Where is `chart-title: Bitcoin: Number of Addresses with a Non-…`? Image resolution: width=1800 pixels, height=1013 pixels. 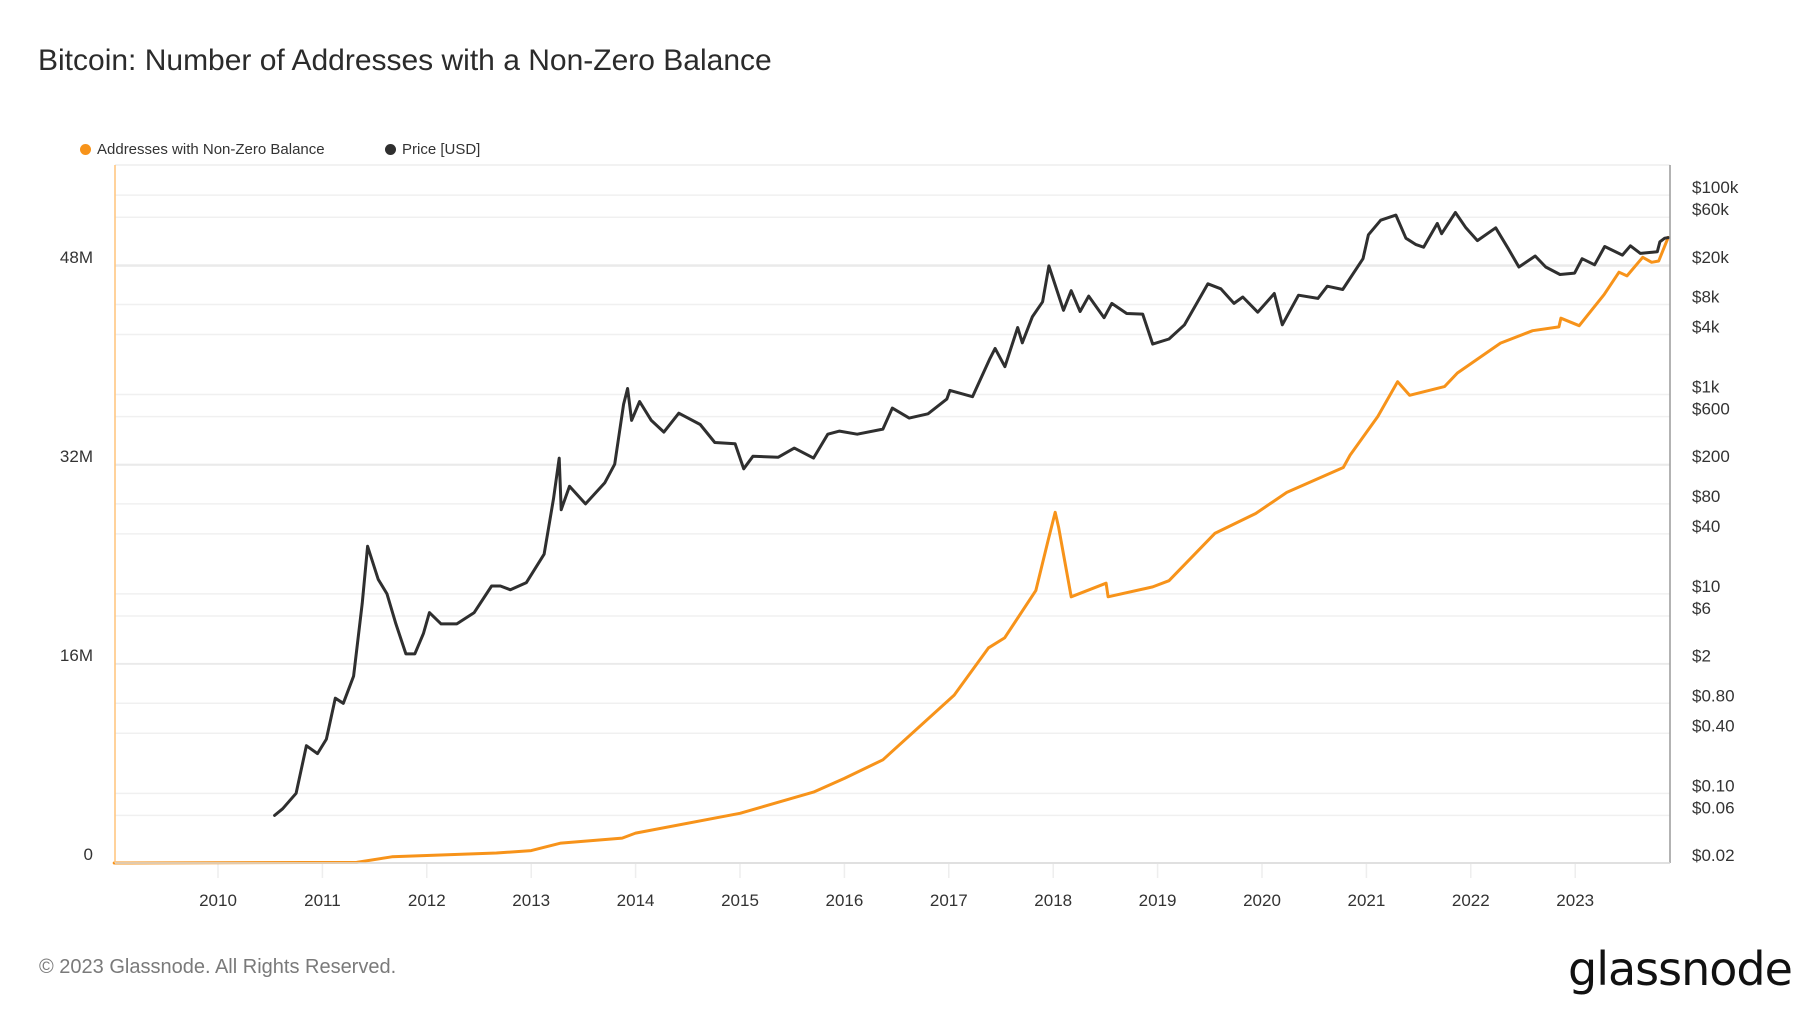 chart-title: Bitcoin: Number of Addresses with a Non-… is located at coordinates (405, 60).